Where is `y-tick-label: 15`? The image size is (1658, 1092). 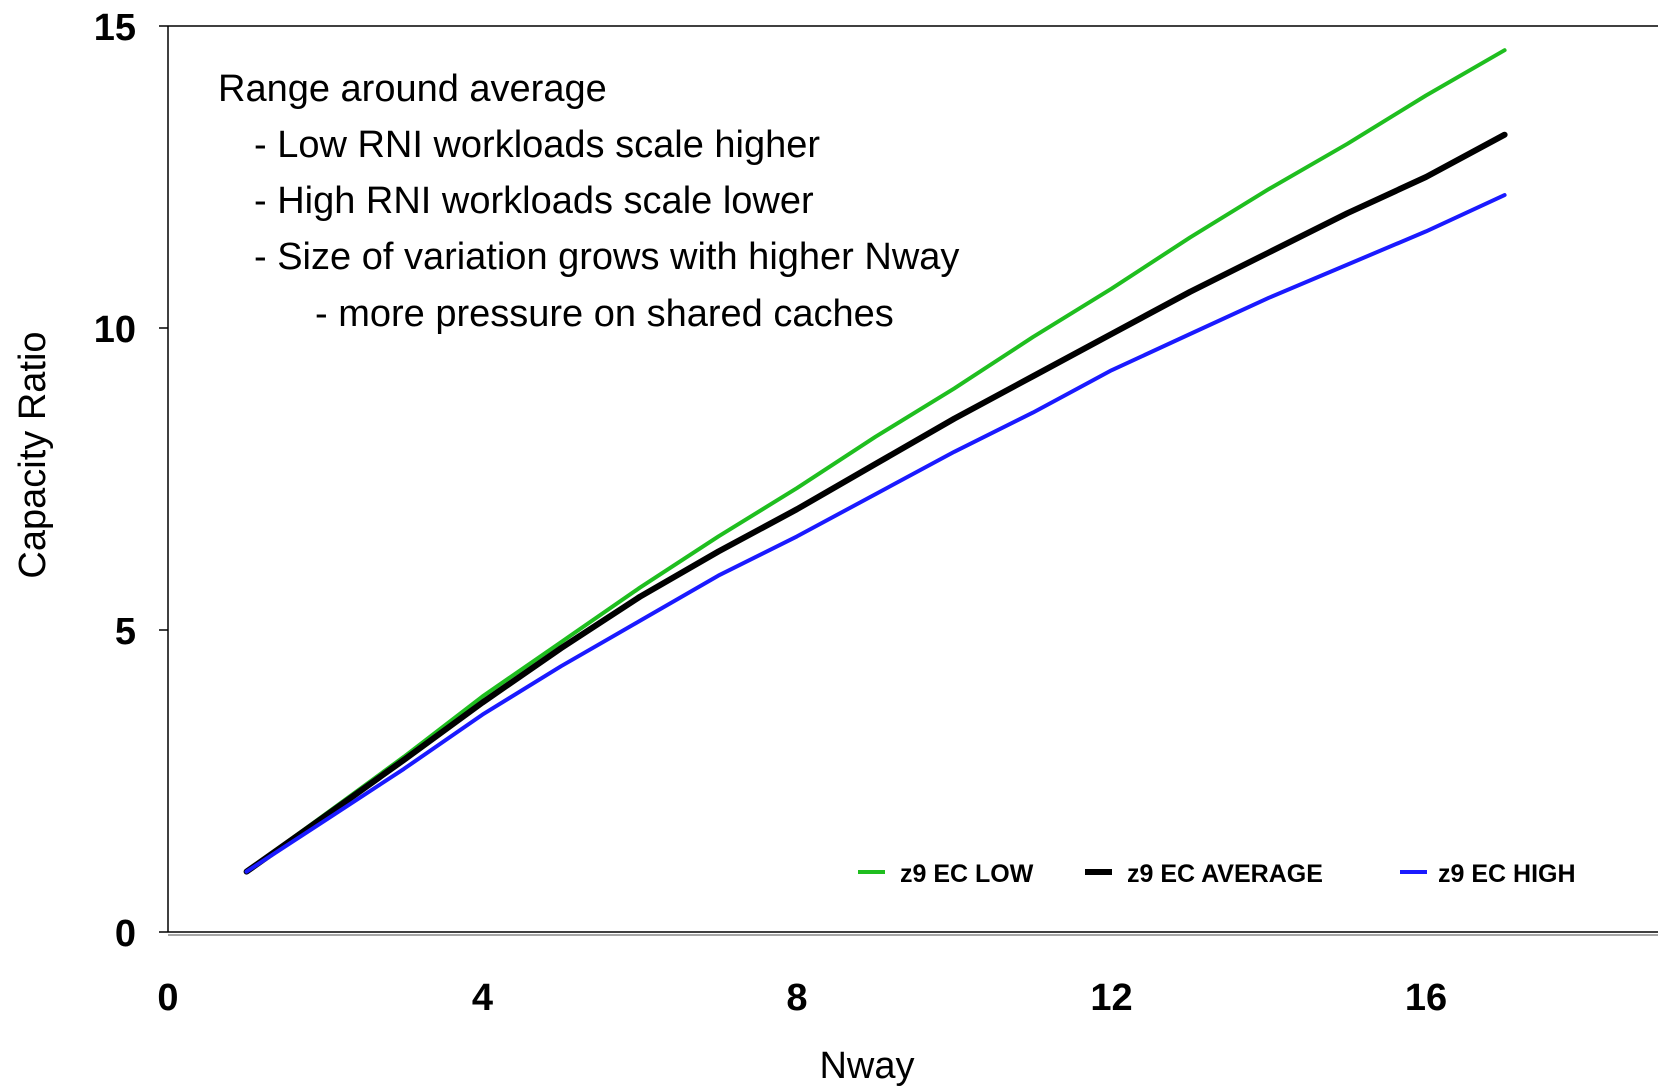 y-tick-label: 15 is located at coordinates (115, 28).